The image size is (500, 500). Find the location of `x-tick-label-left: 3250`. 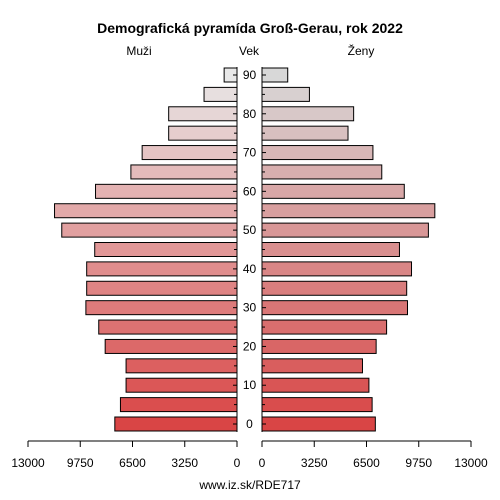

x-tick-label-left: 3250 is located at coordinates (184, 463).